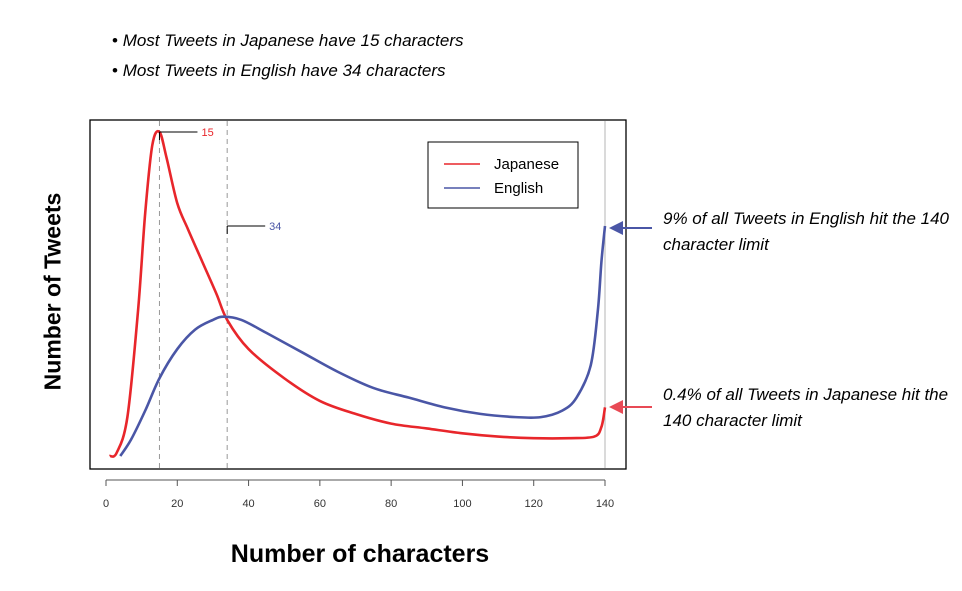 The height and width of the screenshot is (591, 962). I want to click on x-axis-label: Number of characters, so click(360, 554).